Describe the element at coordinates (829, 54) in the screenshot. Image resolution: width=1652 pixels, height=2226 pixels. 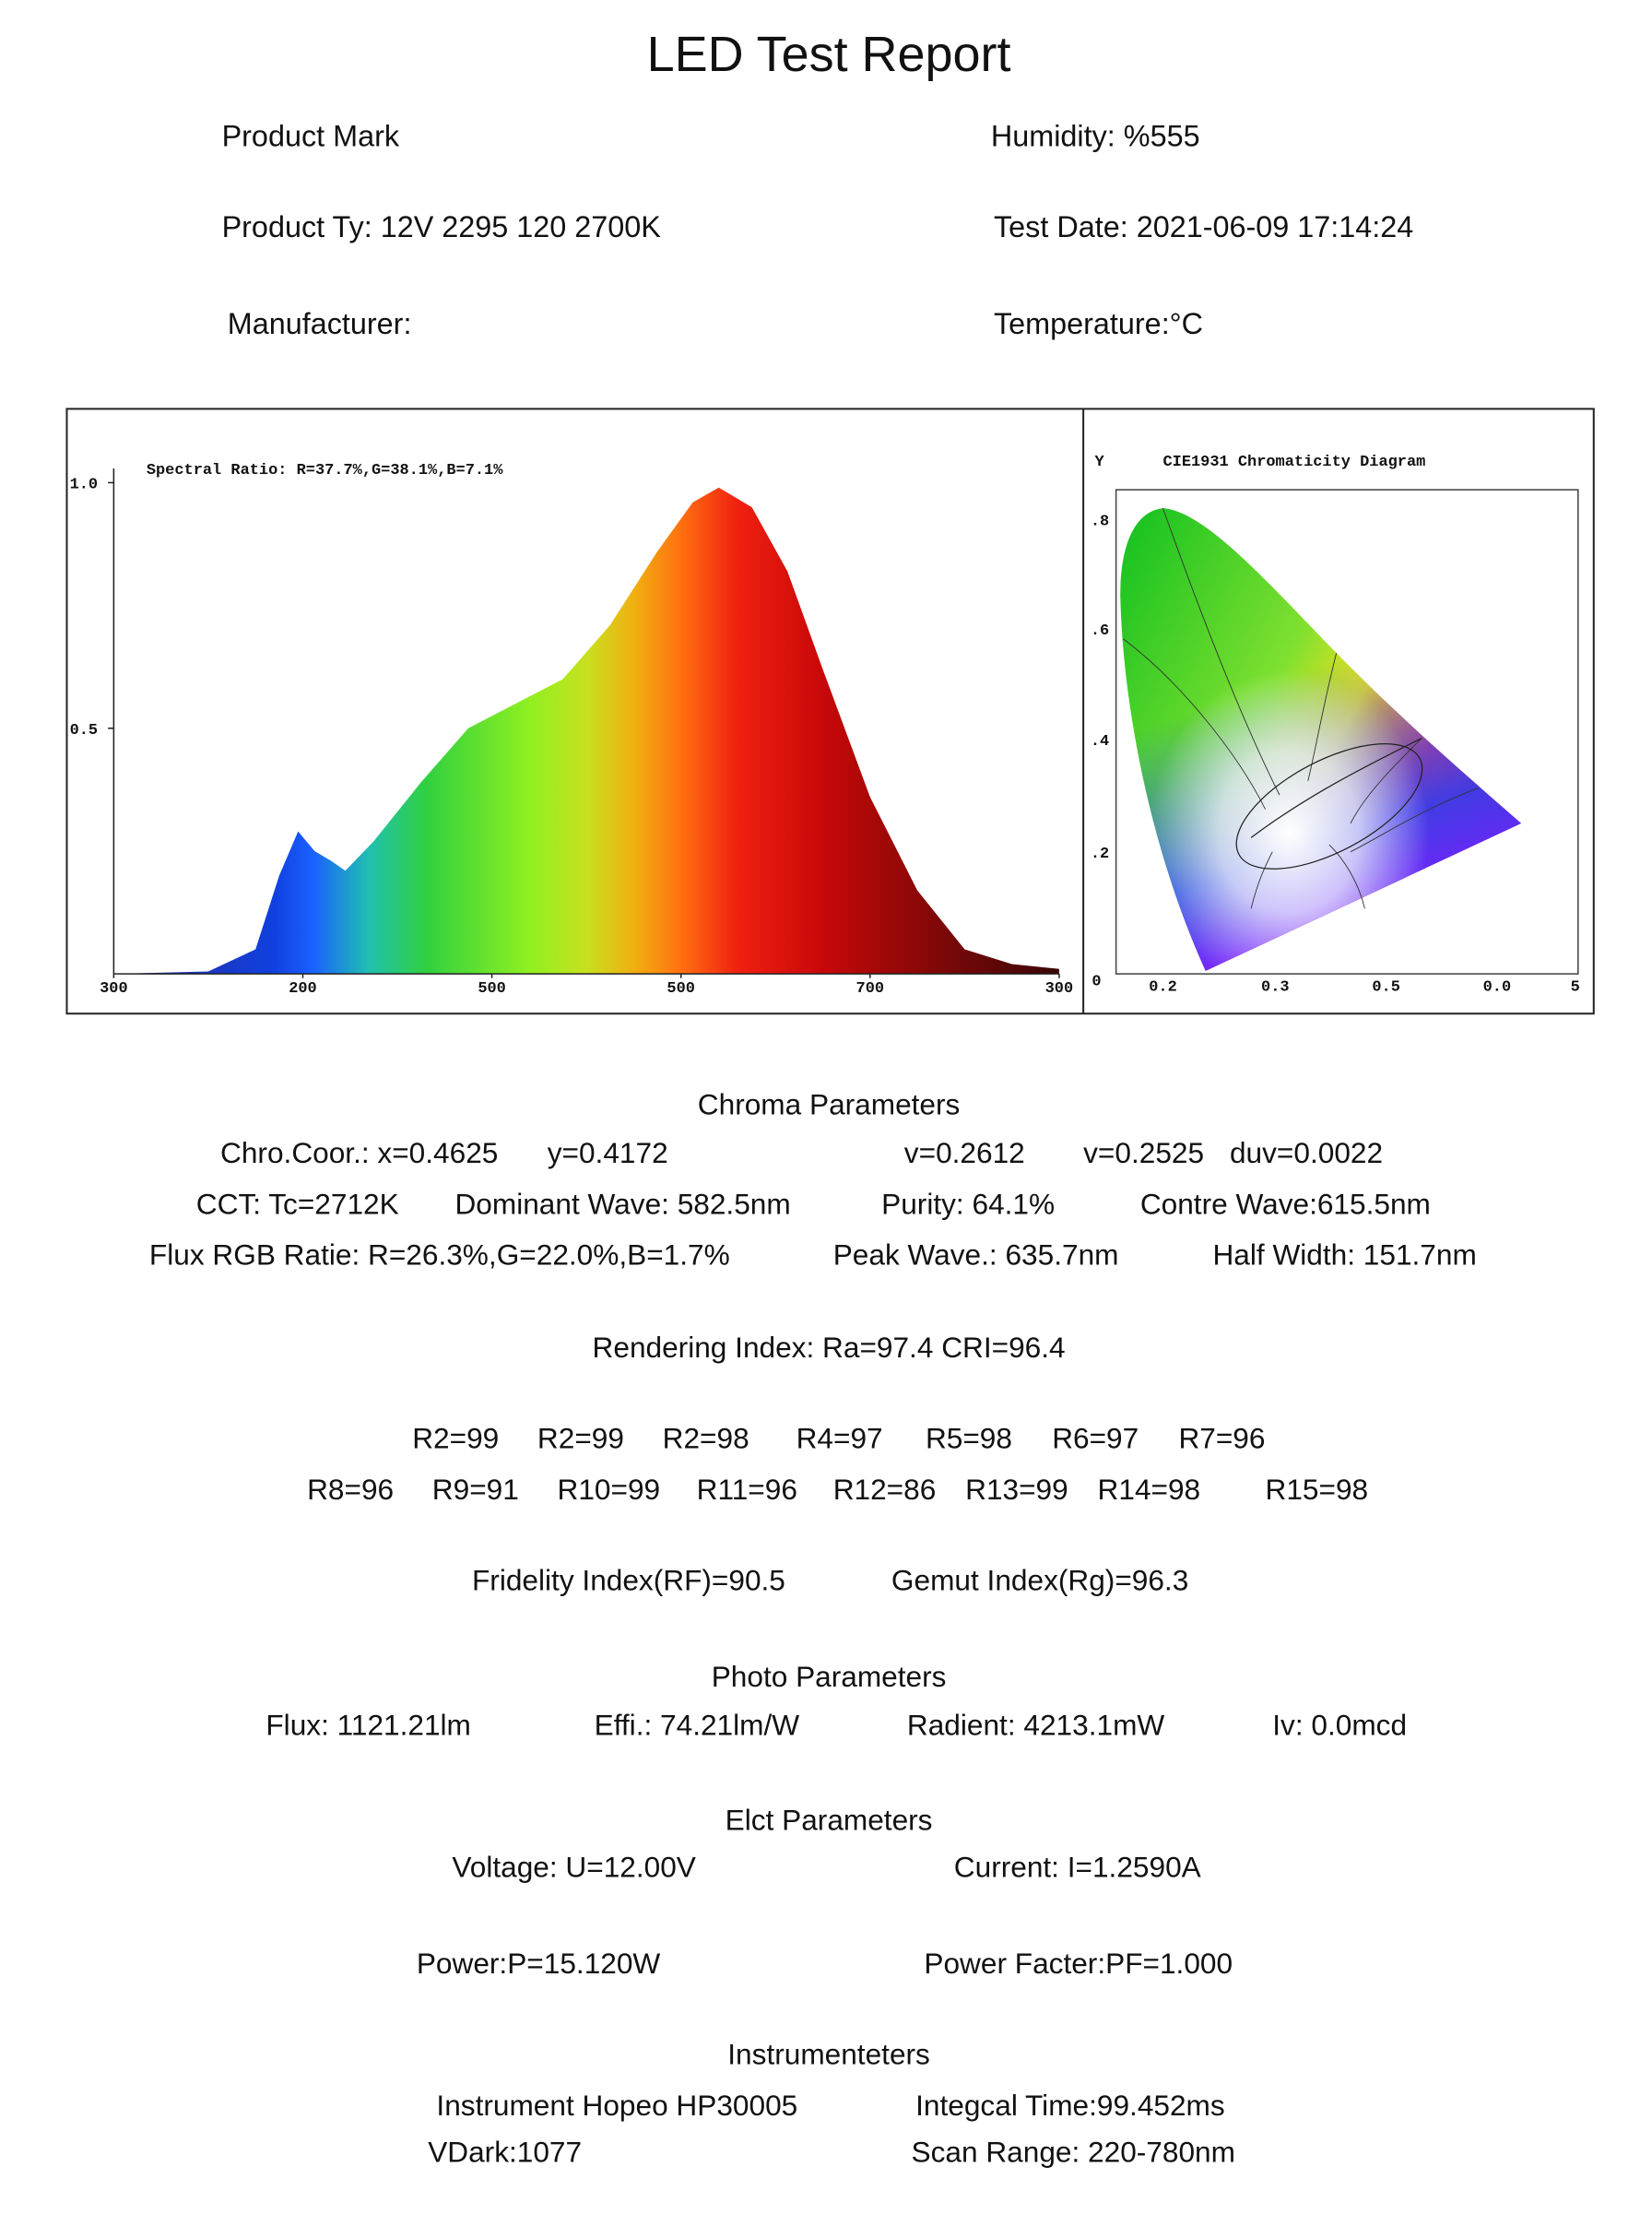
I see `report-title: LED Test Report` at that location.